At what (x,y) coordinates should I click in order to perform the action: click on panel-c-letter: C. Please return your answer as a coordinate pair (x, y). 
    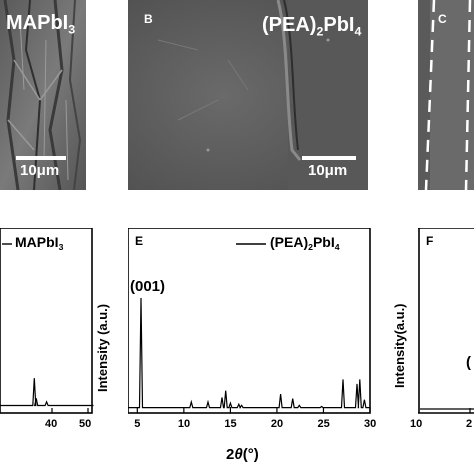
    Looking at the image, I should click on (442, 19).